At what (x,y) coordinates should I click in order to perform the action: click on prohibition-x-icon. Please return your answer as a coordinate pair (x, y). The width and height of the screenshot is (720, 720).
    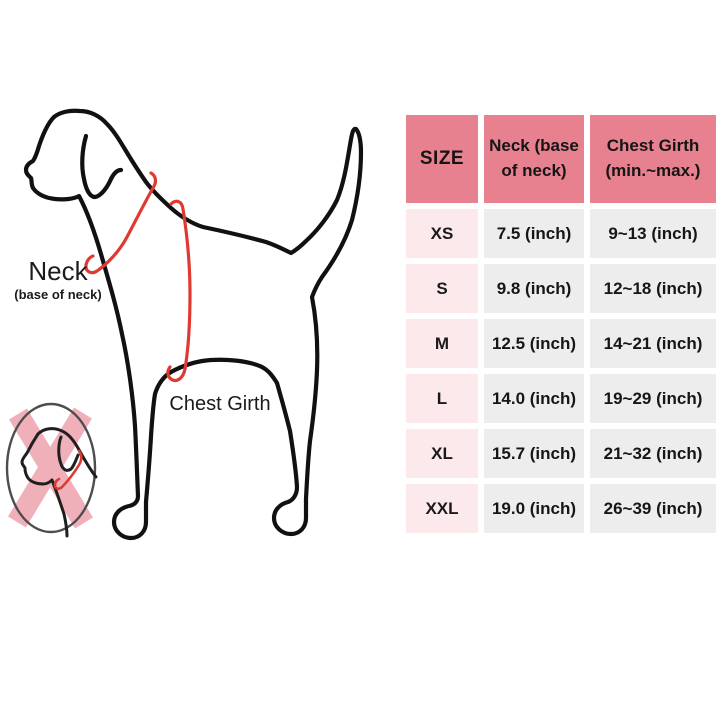
    Looking at the image, I should click on (50, 468).